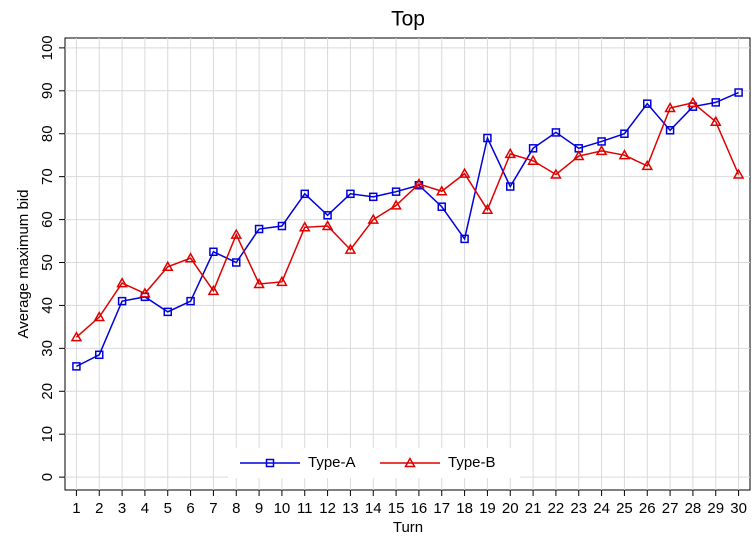 The width and height of the screenshot is (755, 538). What do you see at coordinates (408, 19) in the screenshot?
I see `chart-title: Top` at bounding box center [408, 19].